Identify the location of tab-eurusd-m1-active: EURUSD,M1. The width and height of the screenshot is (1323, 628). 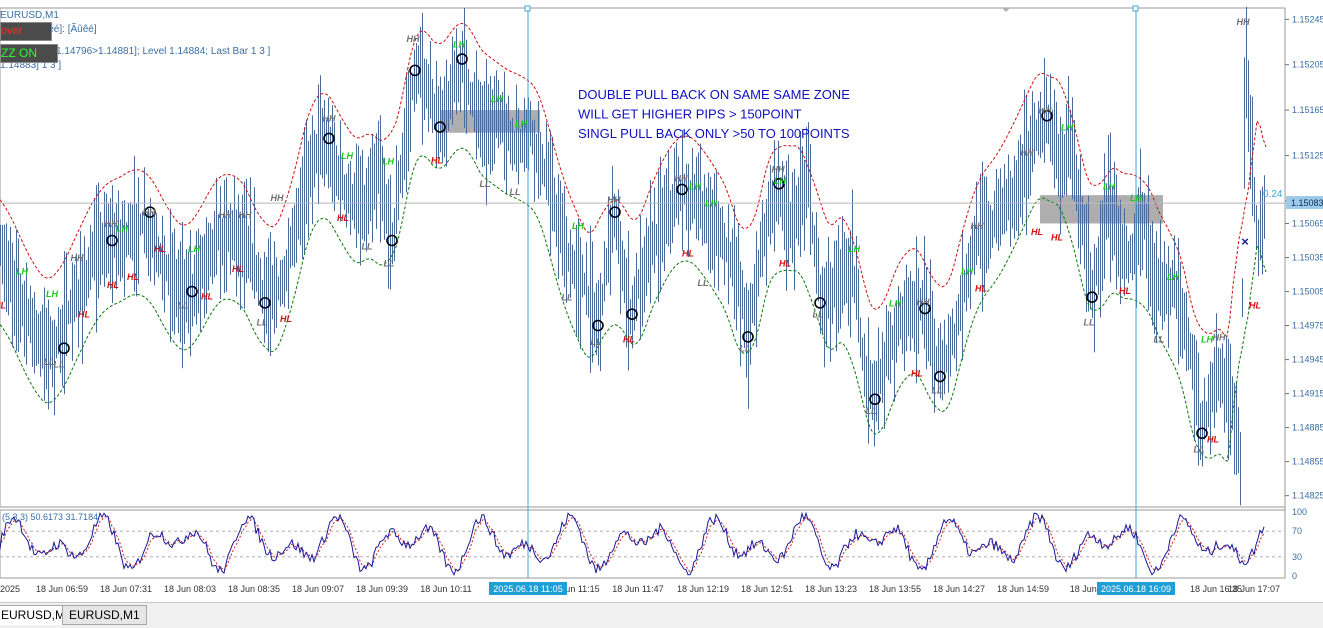
(39, 615).